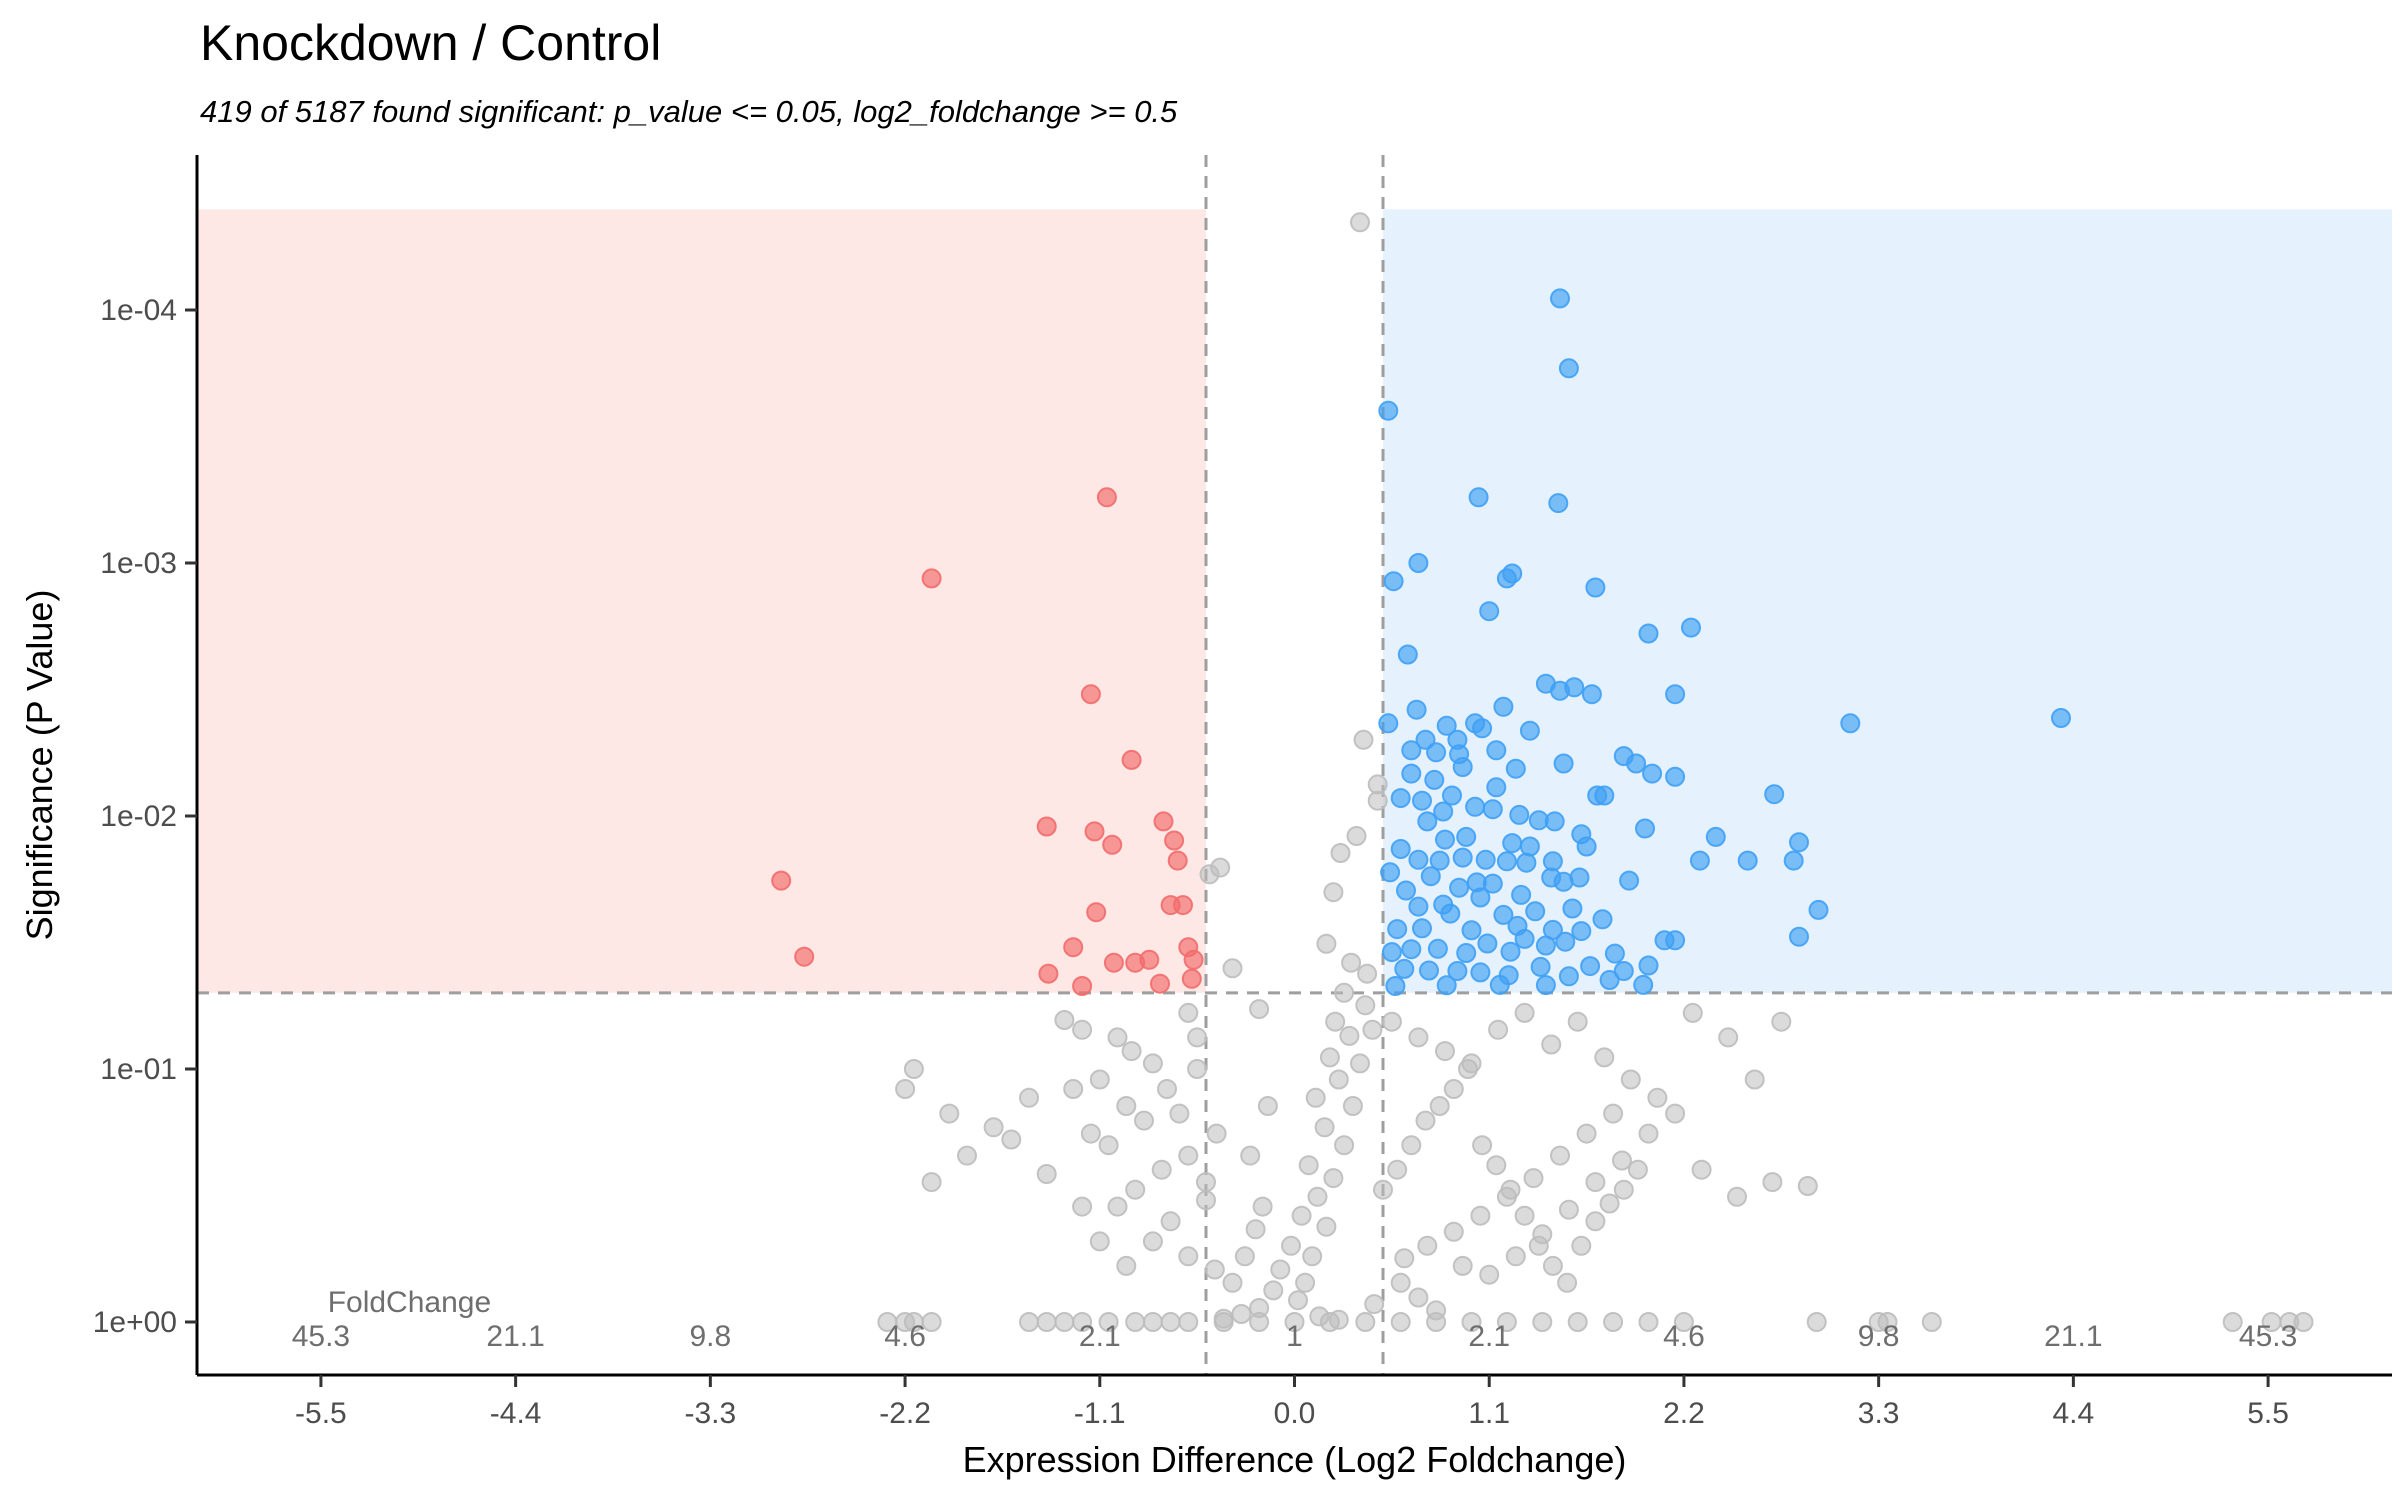 Image resolution: width=2400 pixels, height=1500 pixels. Describe the element at coordinates (1879, 1336) in the screenshot. I see `foldchange-label: 9.8` at that location.